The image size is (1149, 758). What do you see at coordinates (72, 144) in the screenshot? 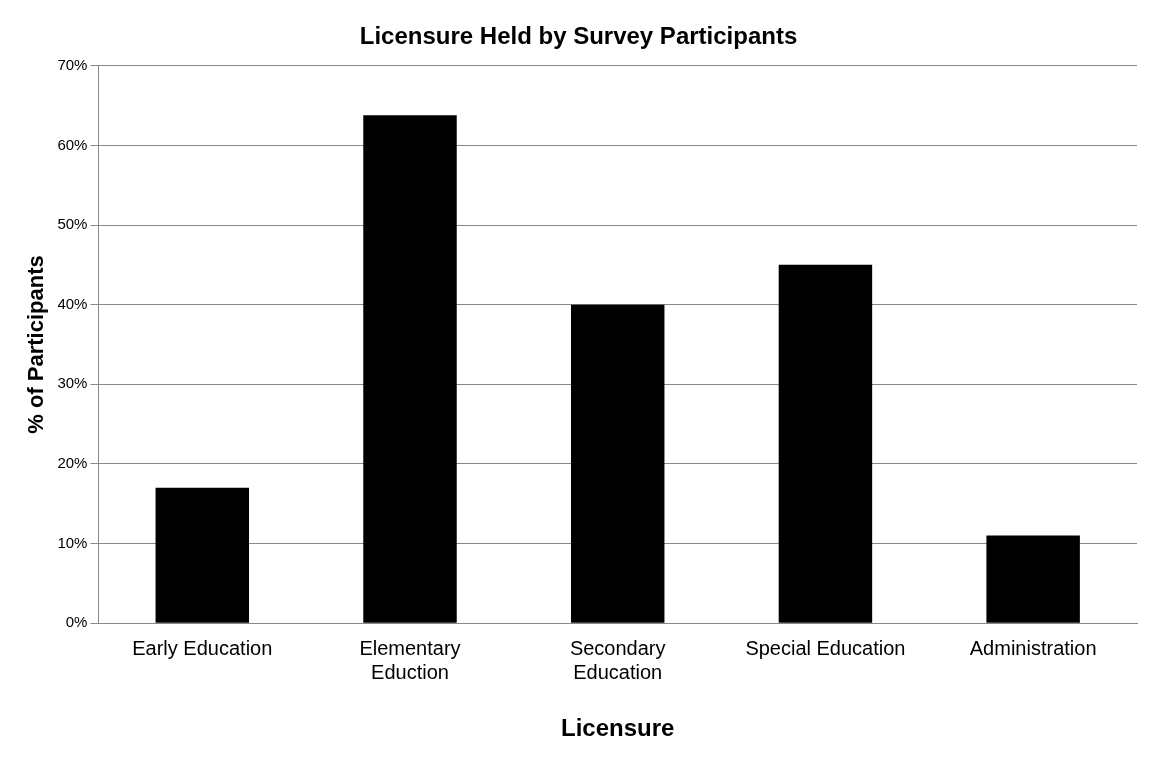
I see `y-tick-label: 60%` at bounding box center [72, 144].